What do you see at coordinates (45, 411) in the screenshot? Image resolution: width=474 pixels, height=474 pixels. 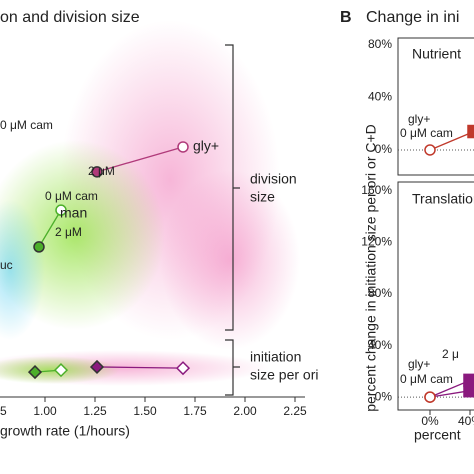 I see `x-tick-label: 1.00` at bounding box center [45, 411].